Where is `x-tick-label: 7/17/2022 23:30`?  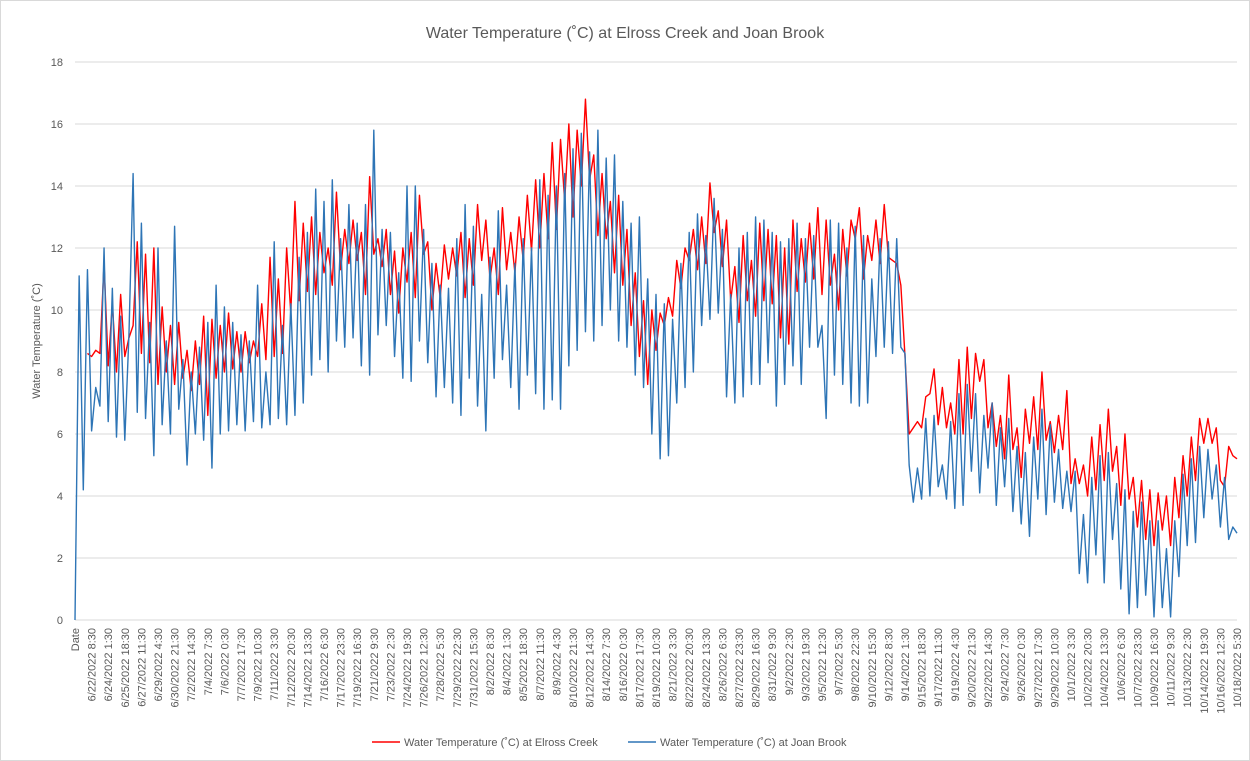
x-tick-label: 7/17/2022 23:30 is located at coordinates (342, 668).